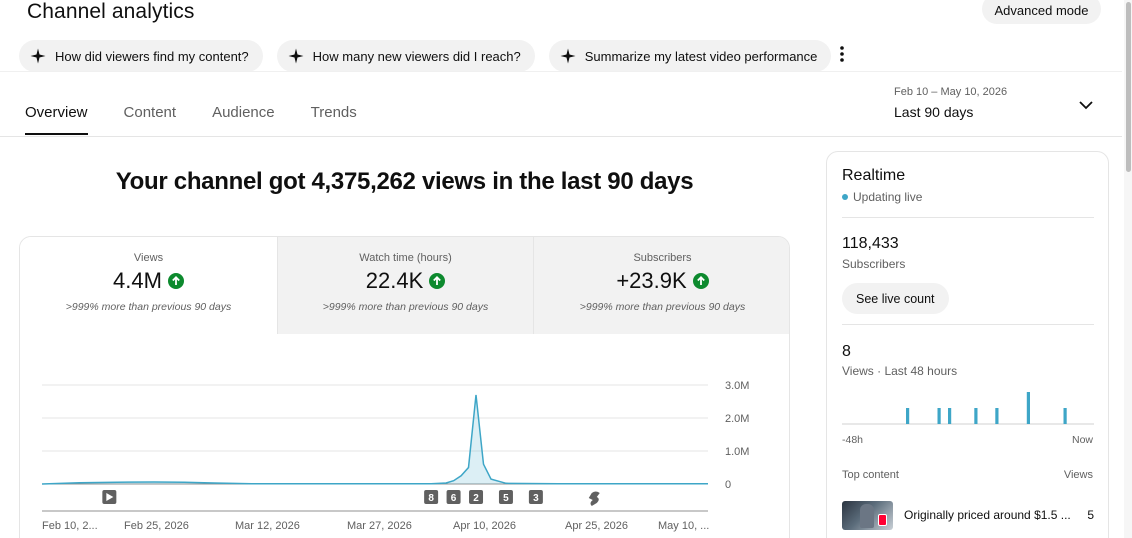 This screenshot has height=538, width=1132. What do you see at coordinates (701, 56) in the screenshot?
I see `chip-label: Summarize my latest video performance` at bounding box center [701, 56].